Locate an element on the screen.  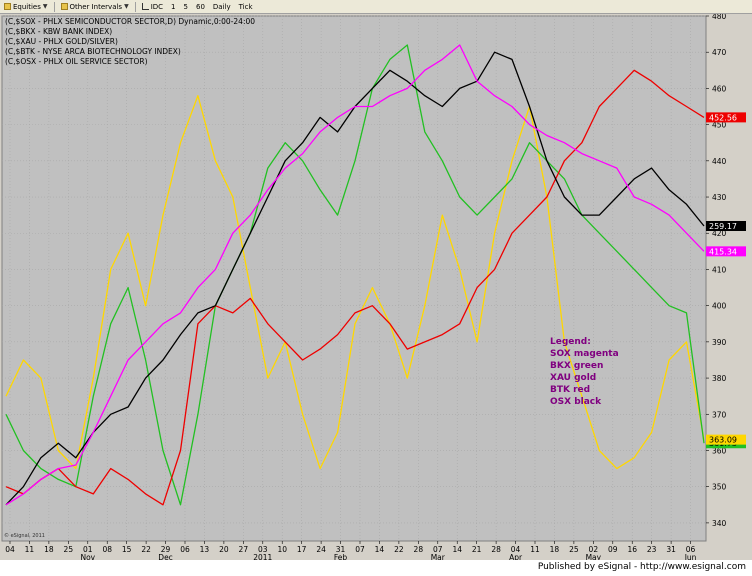
x-month-label: Nov is located at coordinates (87, 556).